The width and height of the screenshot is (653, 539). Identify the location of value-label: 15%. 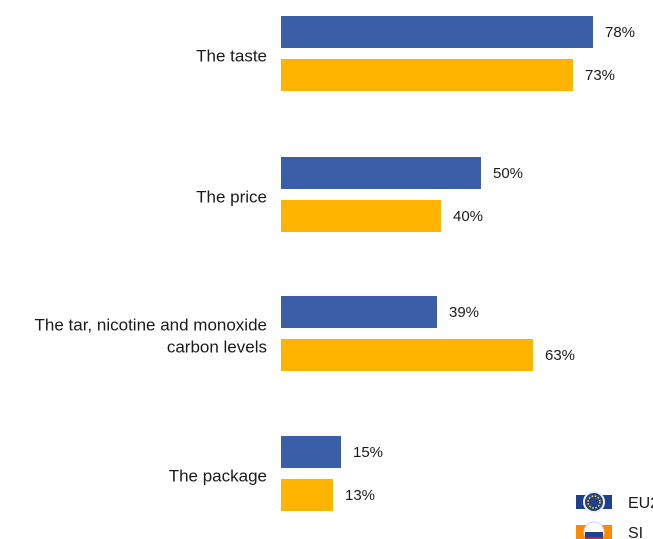
(368, 452).